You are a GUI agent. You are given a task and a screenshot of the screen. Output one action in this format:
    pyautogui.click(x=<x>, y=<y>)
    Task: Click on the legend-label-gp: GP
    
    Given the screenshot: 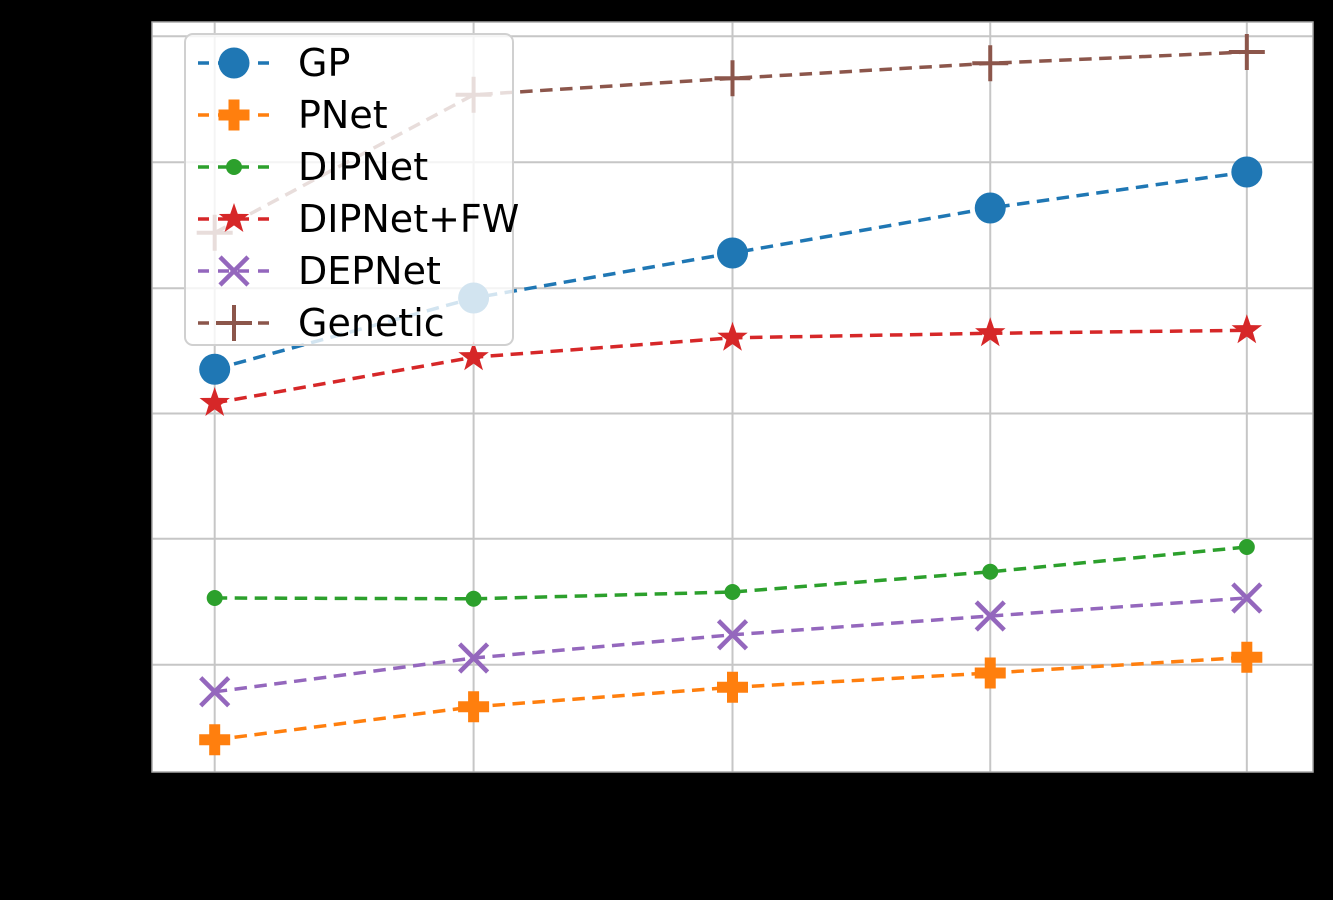 What is the action you would take?
    pyautogui.click(x=324, y=63)
    